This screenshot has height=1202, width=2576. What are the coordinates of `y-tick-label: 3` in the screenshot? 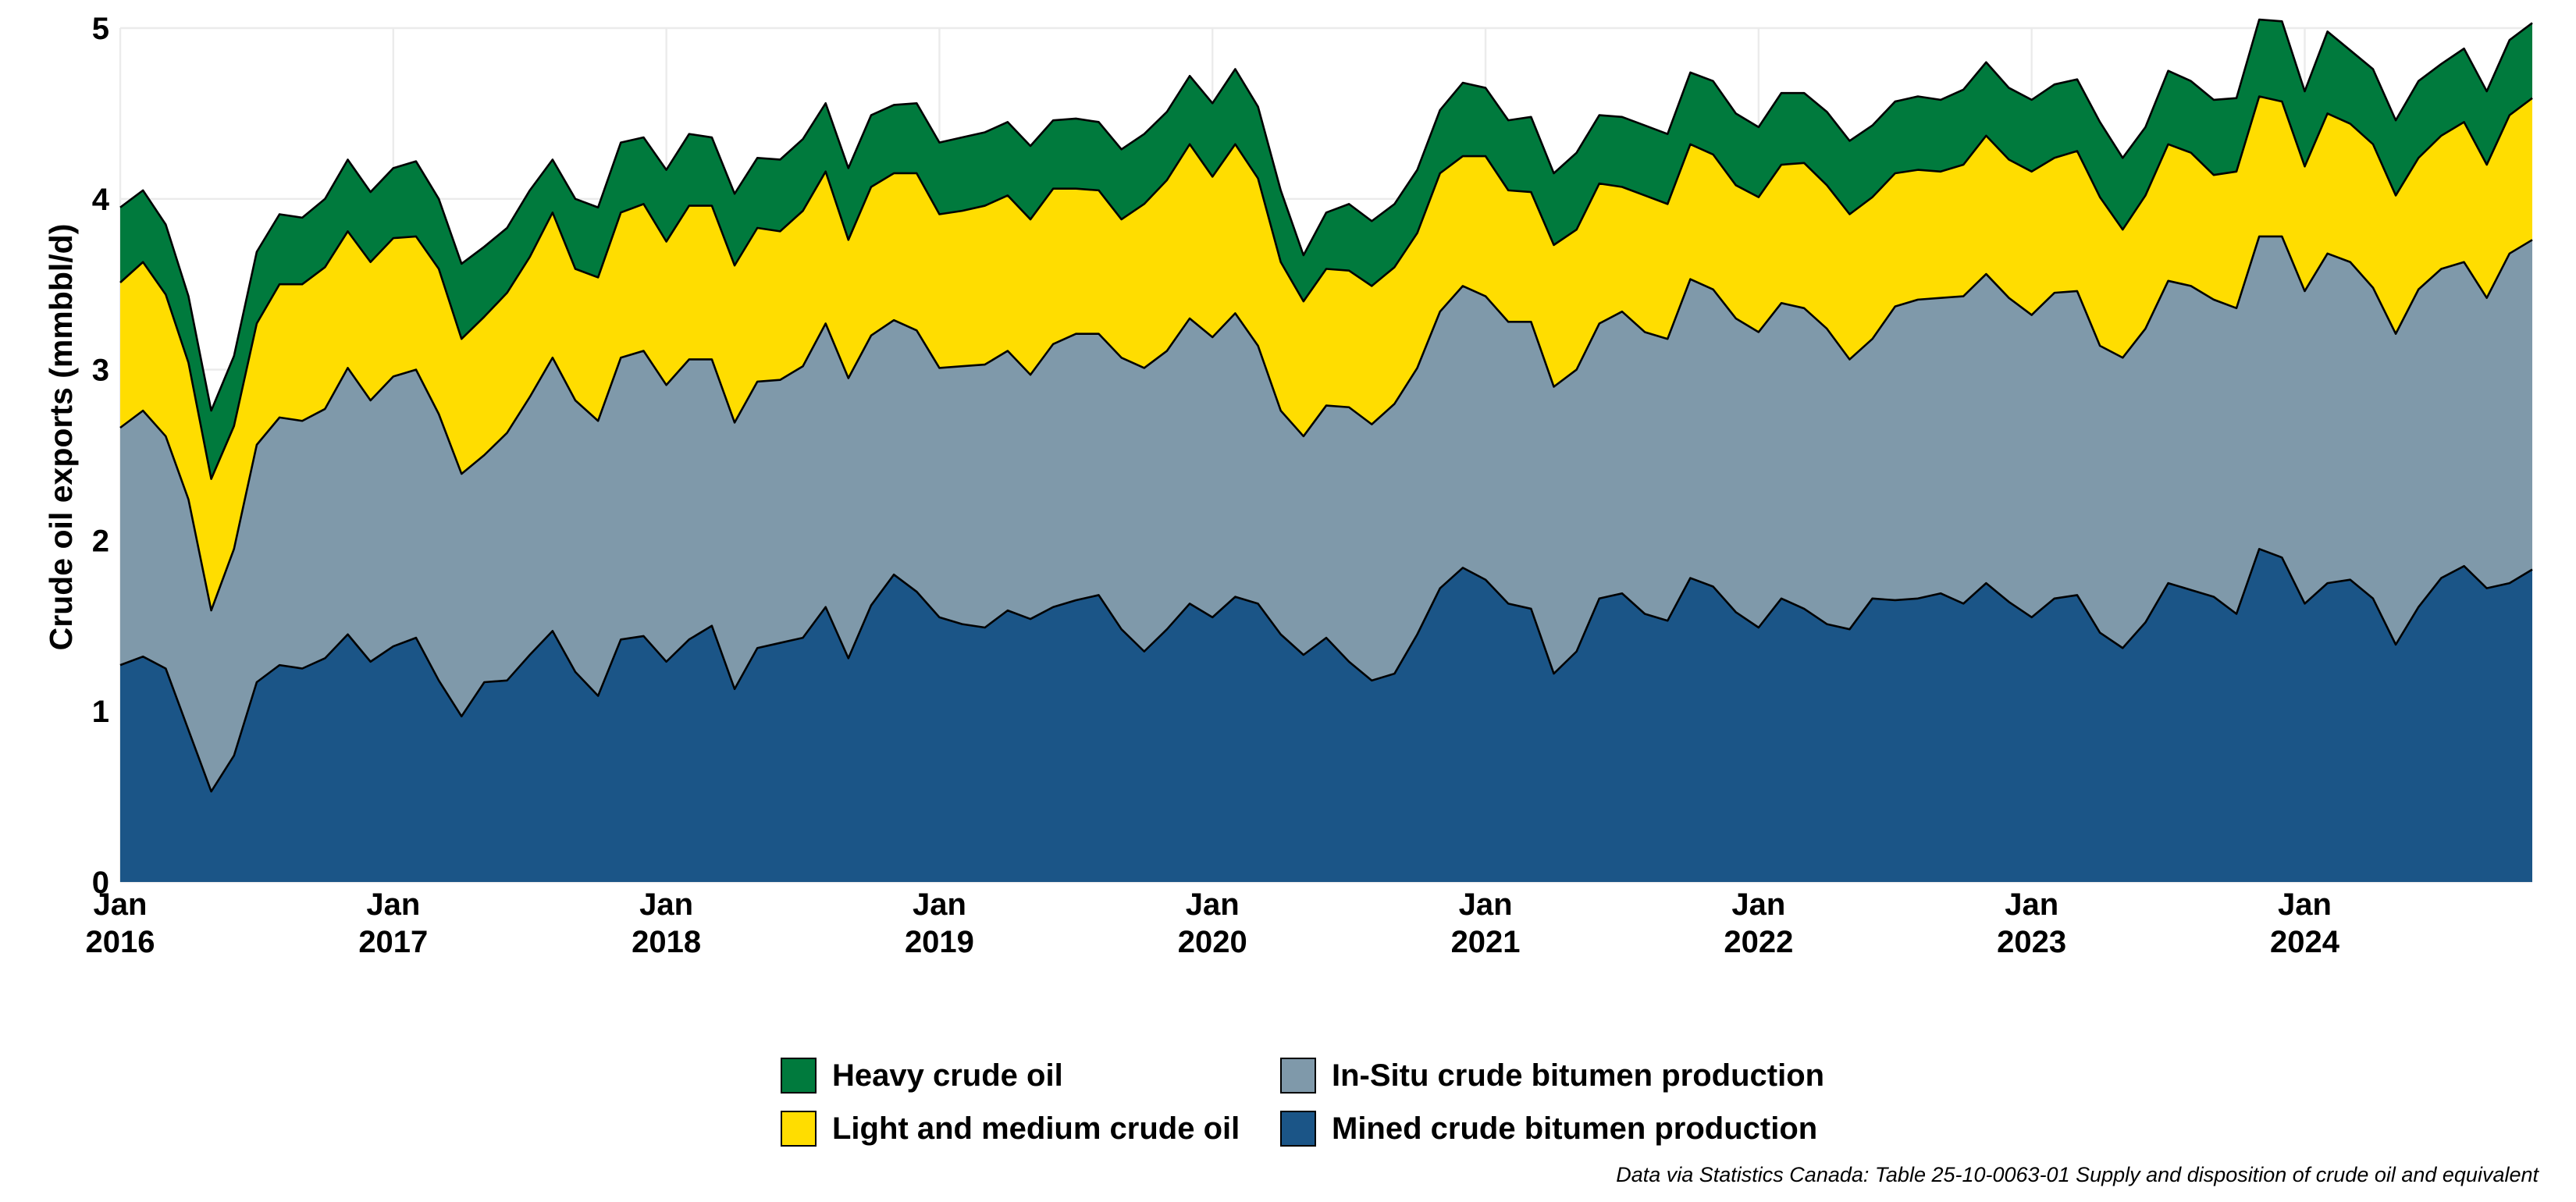 It's located at (100, 371).